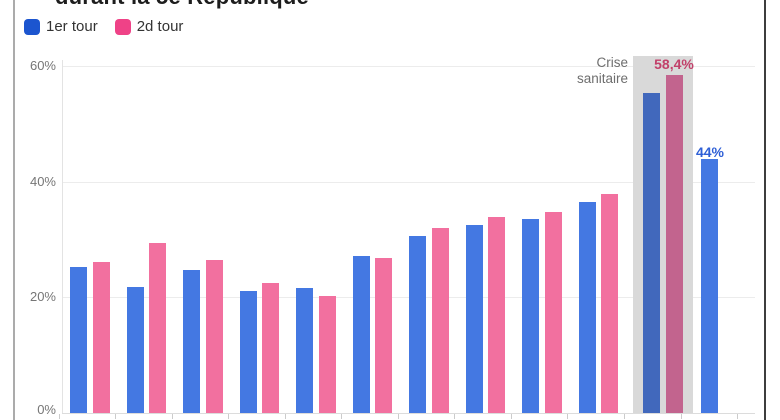 The image size is (780, 420). Describe the element at coordinates (14, 210) in the screenshot. I see `window-left-border` at that location.